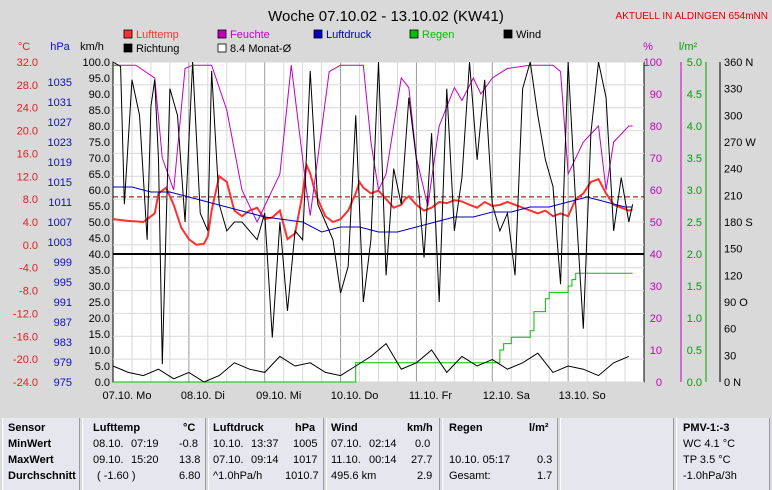 The image size is (772, 490). Describe the element at coordinates (659, 383) in the screenshot. I see `humidity-axis-tick: 0` at that location.